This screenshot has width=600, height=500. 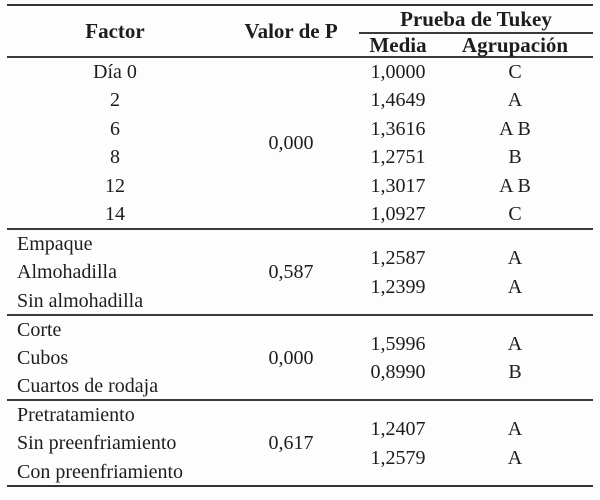 What do you see at coordinates (398, 185) in the screenshot?
I see `media-value: 1,3017` at bounding box center [398, 185].